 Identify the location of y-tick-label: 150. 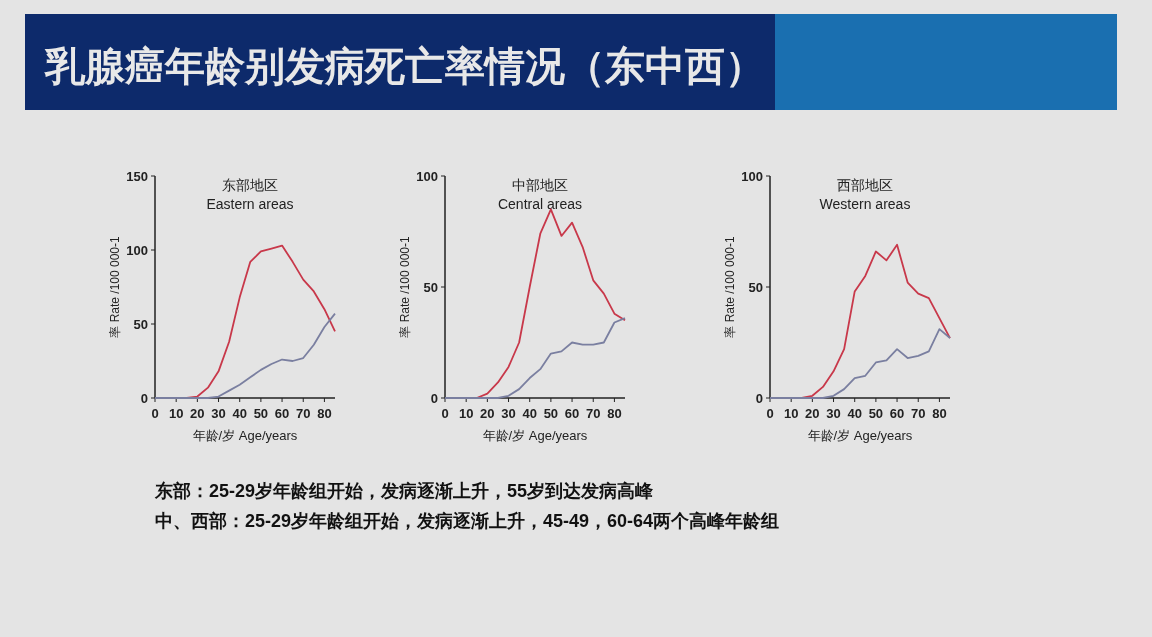
(137, 176).